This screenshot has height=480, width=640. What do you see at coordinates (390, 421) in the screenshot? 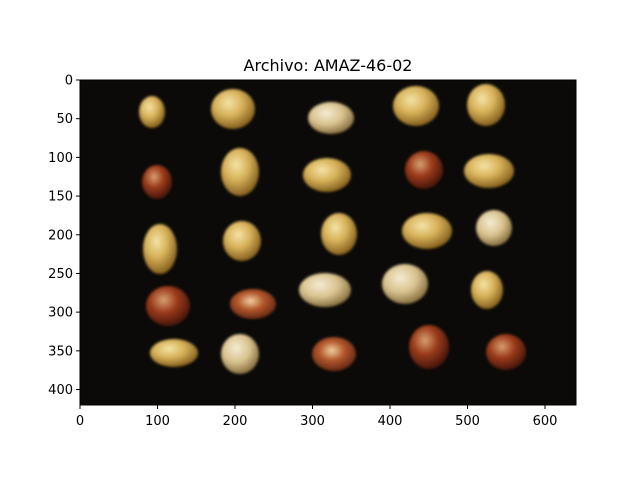
I see `x-tick-label: 400` at bounding box center [390, 421].